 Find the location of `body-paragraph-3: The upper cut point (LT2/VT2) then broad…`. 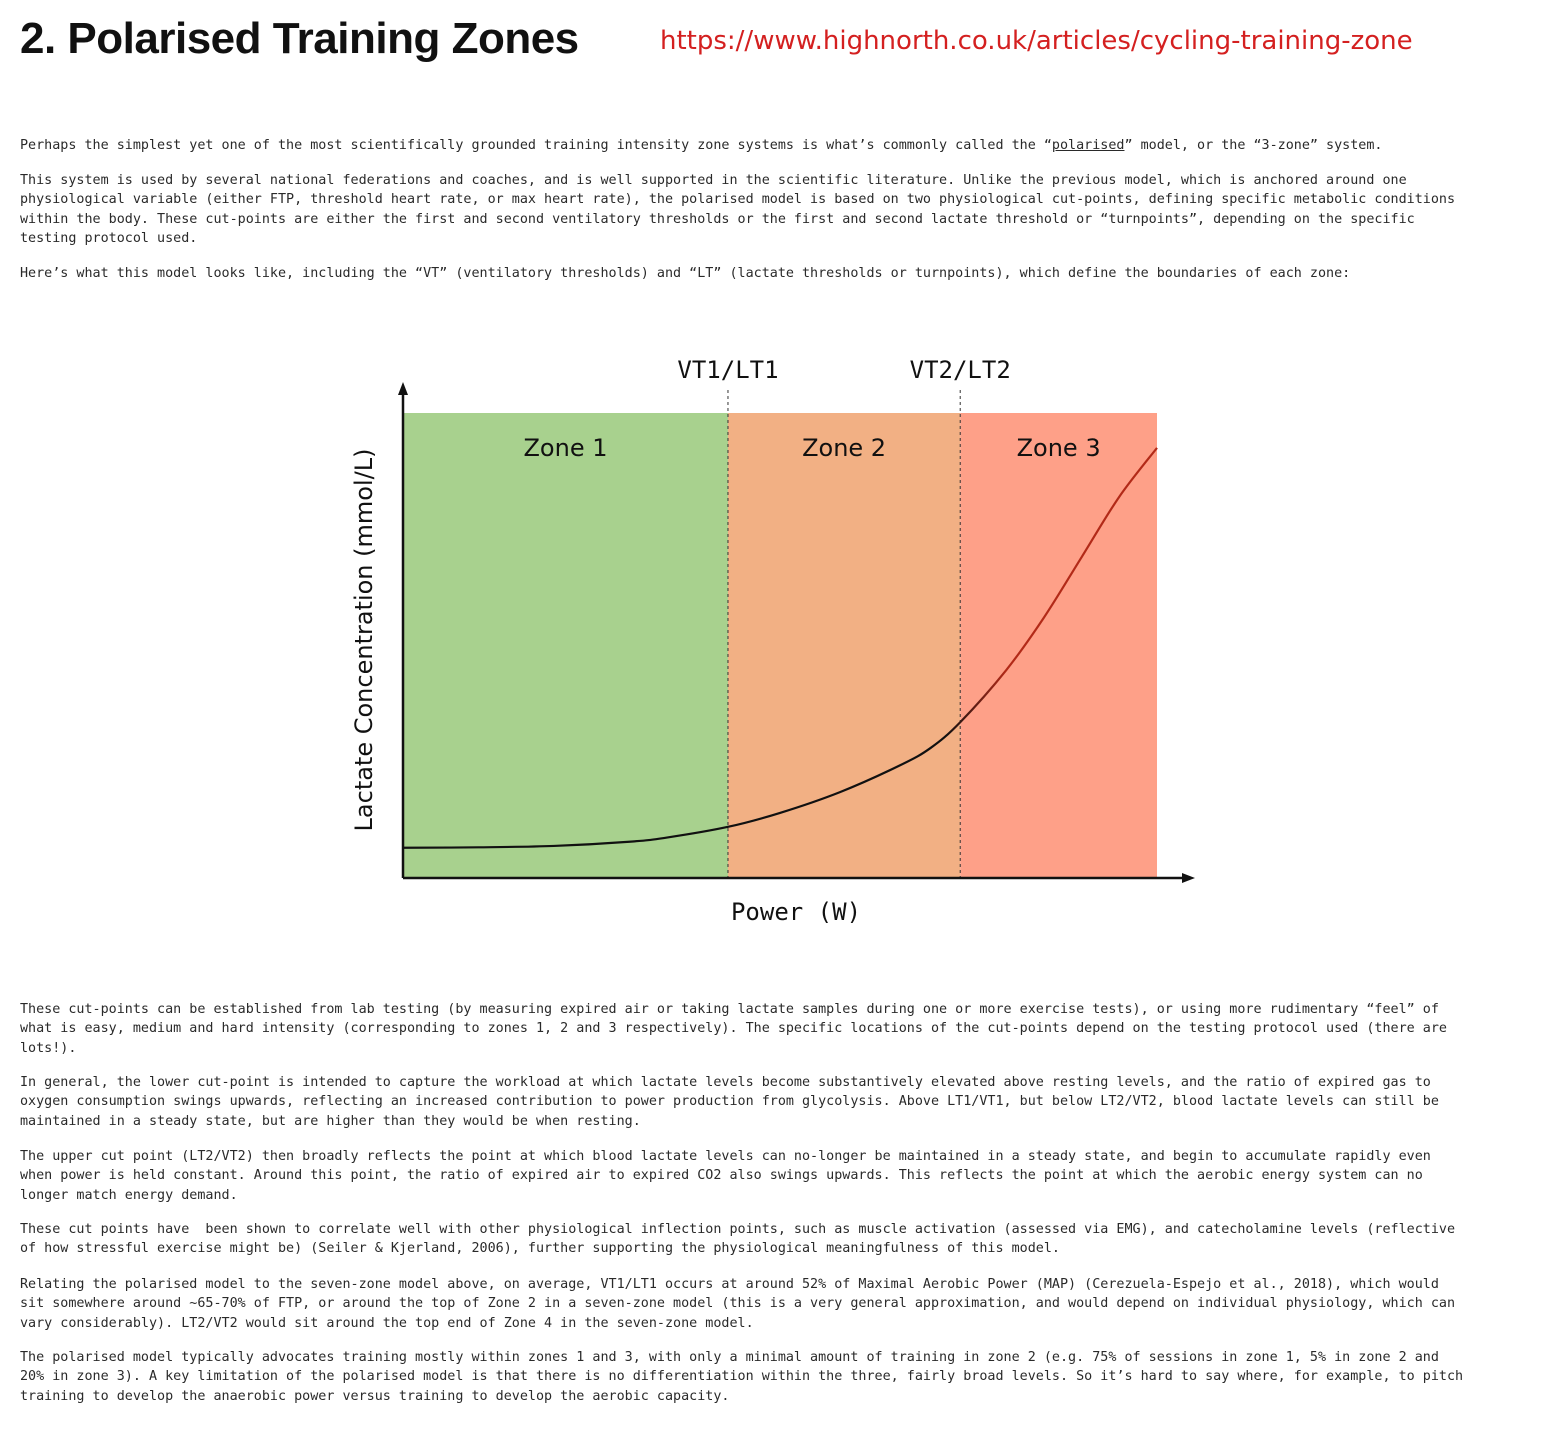

body-paragraph-3: The upper cut point (LT2/VT2) then broad… is located at coordinates (725, 1176).